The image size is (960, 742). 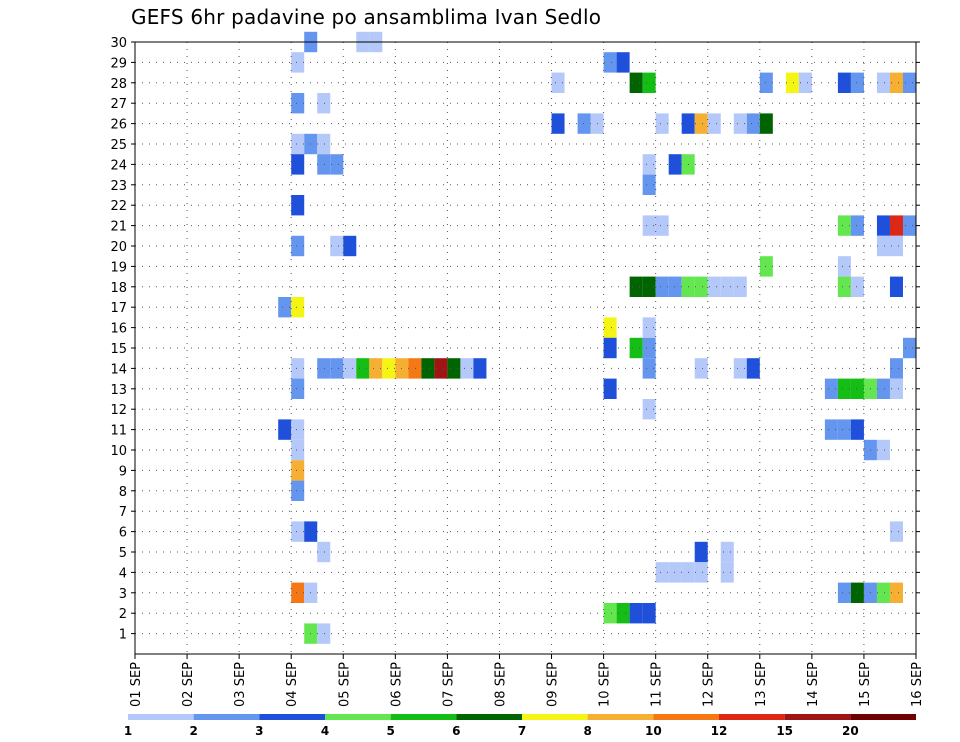 What do you see at coordinates (396, 684) in the screenshot?
I see `x-tick-label: 06 SEP` at bounding box center [396, 684].